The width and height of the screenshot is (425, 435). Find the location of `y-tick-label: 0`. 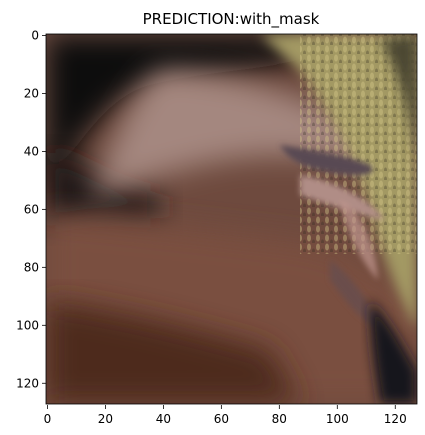

y-tick-label: 0 is located at coordinates (35, 35).